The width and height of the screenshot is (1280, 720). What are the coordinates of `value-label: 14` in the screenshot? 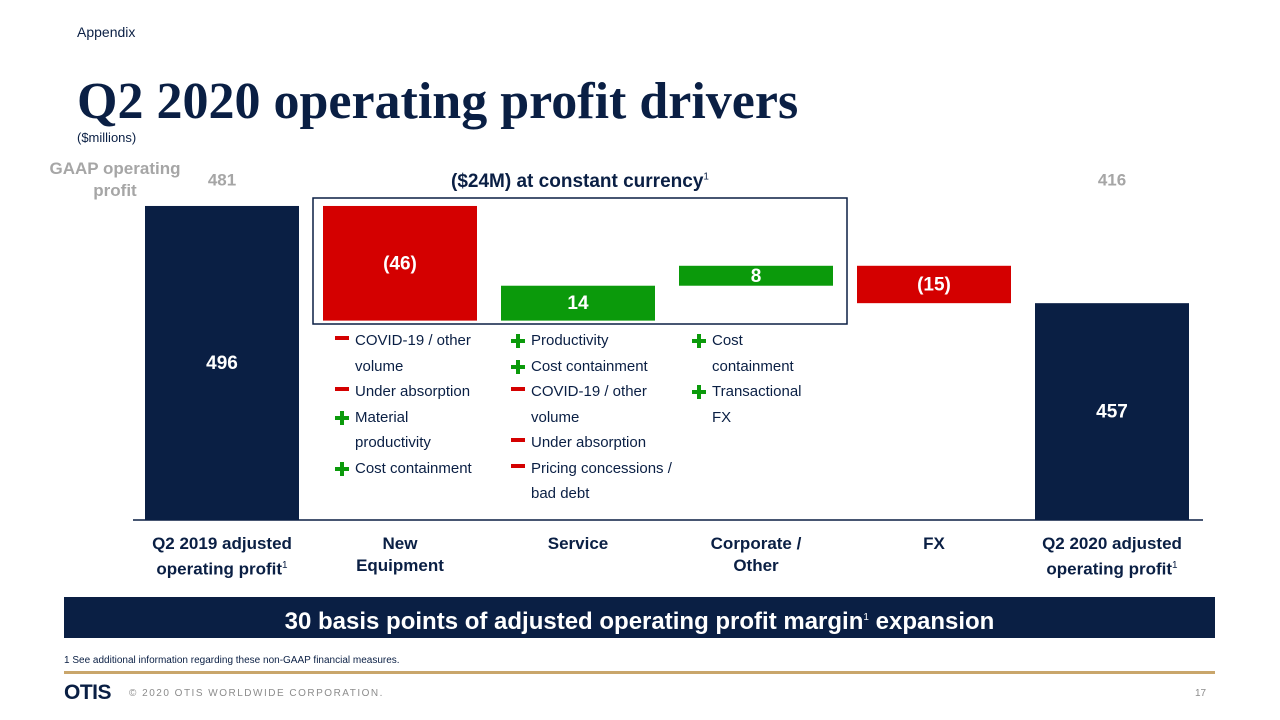 It's located at (578, 303).